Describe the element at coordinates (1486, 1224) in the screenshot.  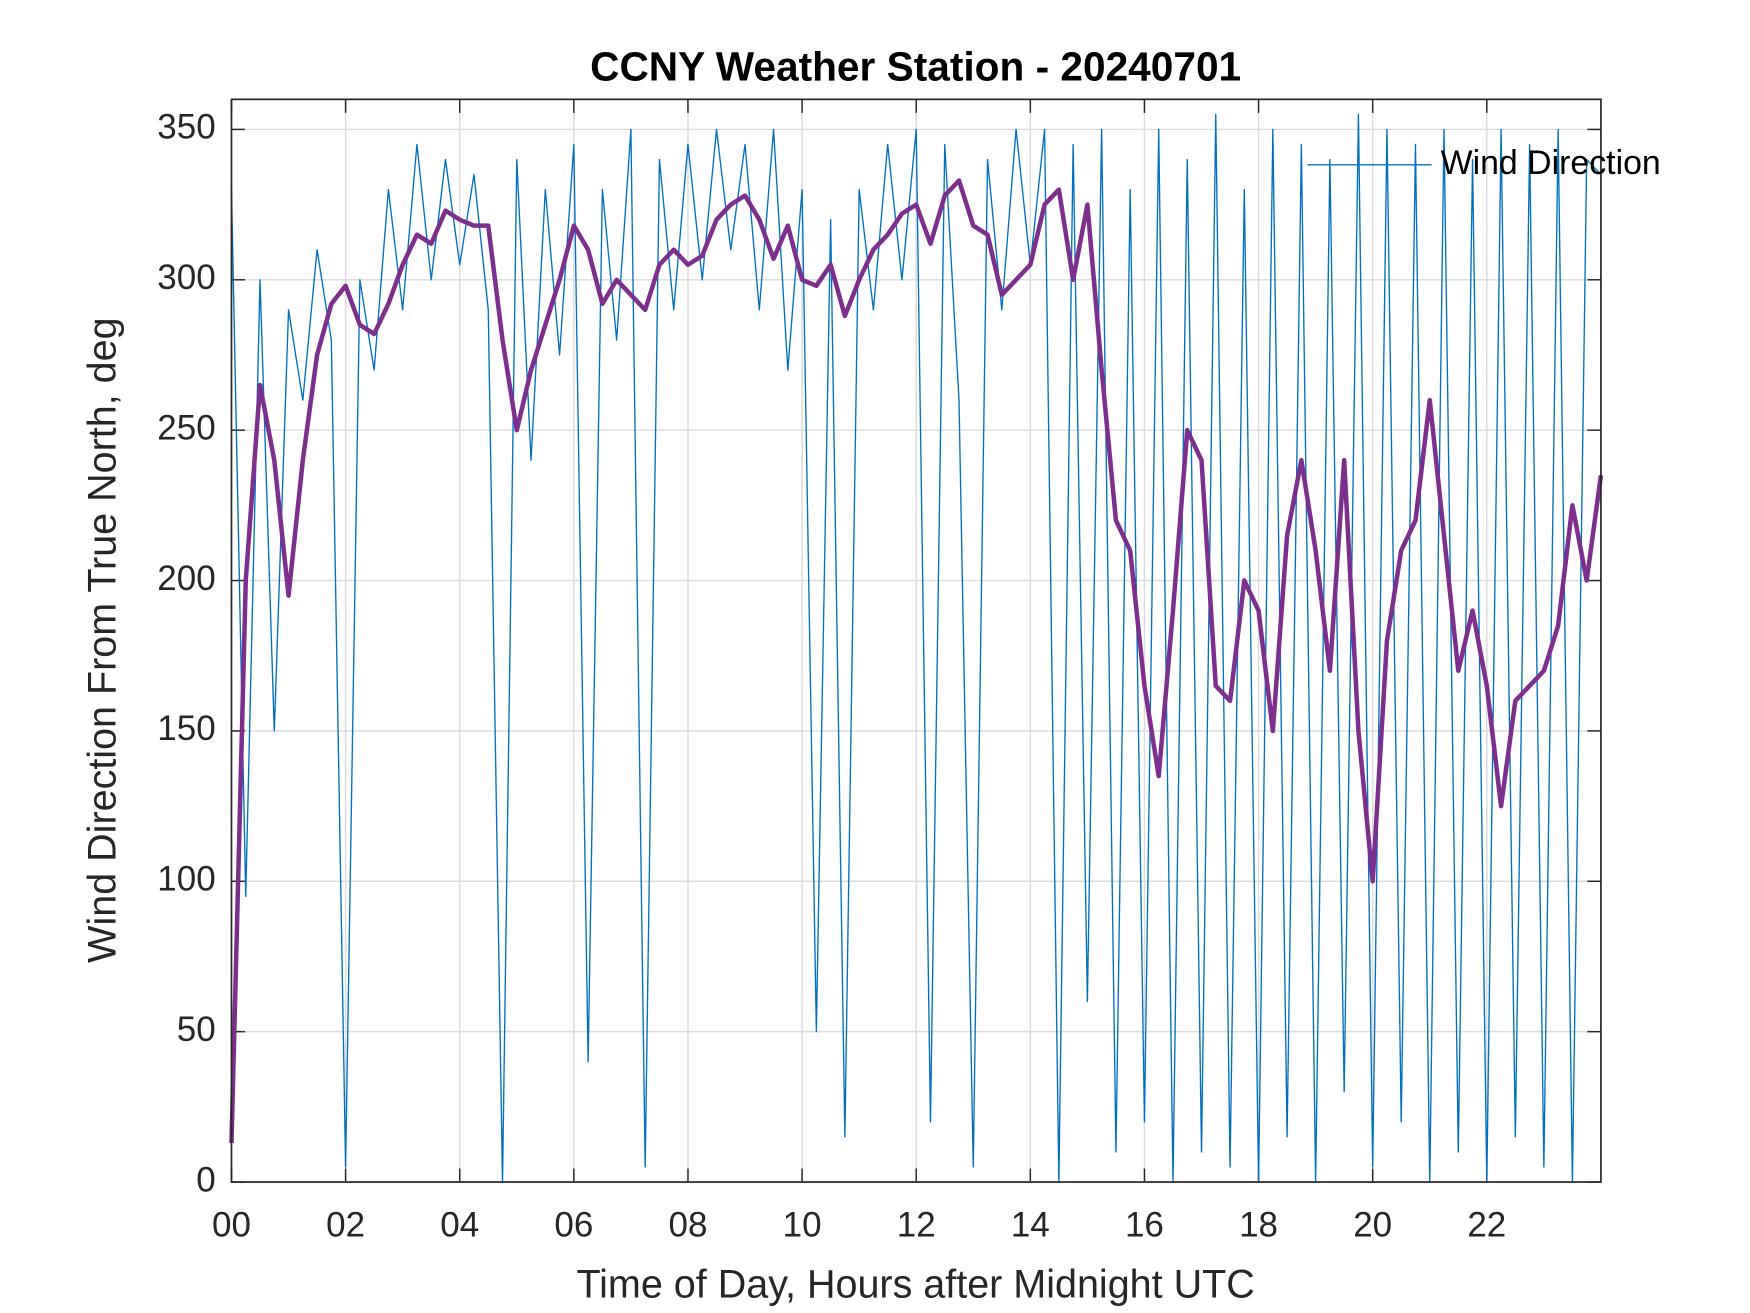
I see `x-tick-label: 22` at that location.